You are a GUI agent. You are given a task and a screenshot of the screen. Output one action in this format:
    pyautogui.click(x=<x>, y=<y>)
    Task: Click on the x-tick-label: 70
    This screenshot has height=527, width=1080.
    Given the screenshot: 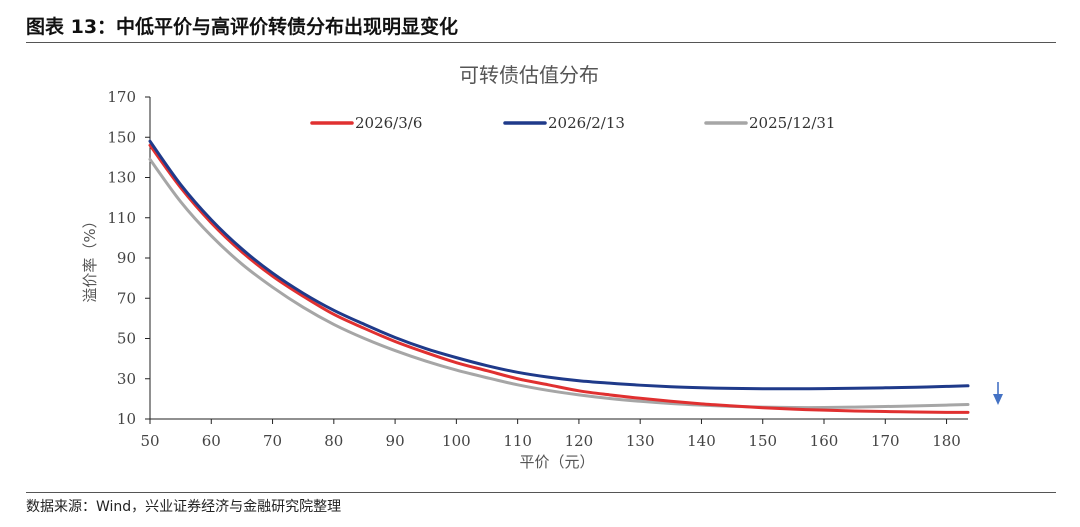 What is the action you would take?
    pyautogui.click(x=272, y=441)
    